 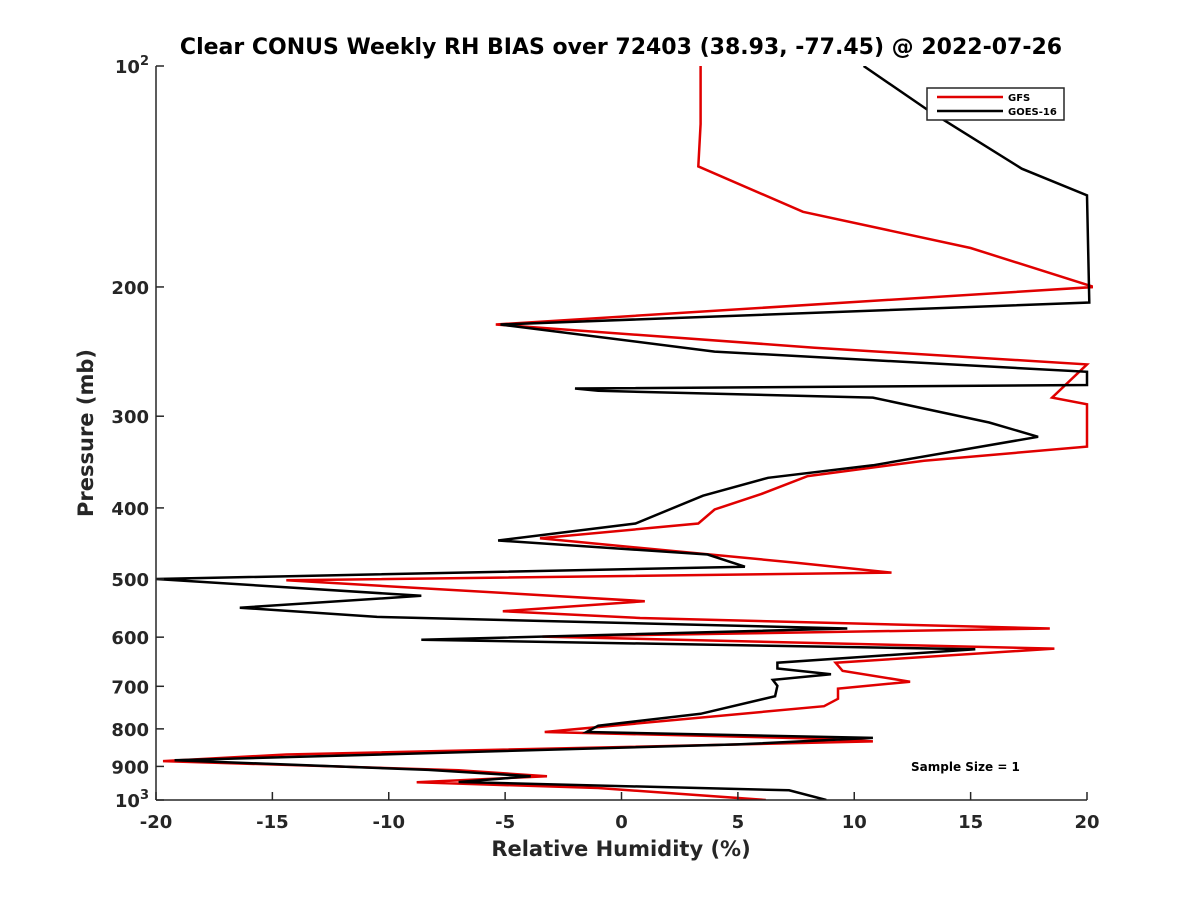 What do you see at coordinates (130, 687) in the screenshot?
I see `y-tick-label: 700` at bounding box center [130, 687].